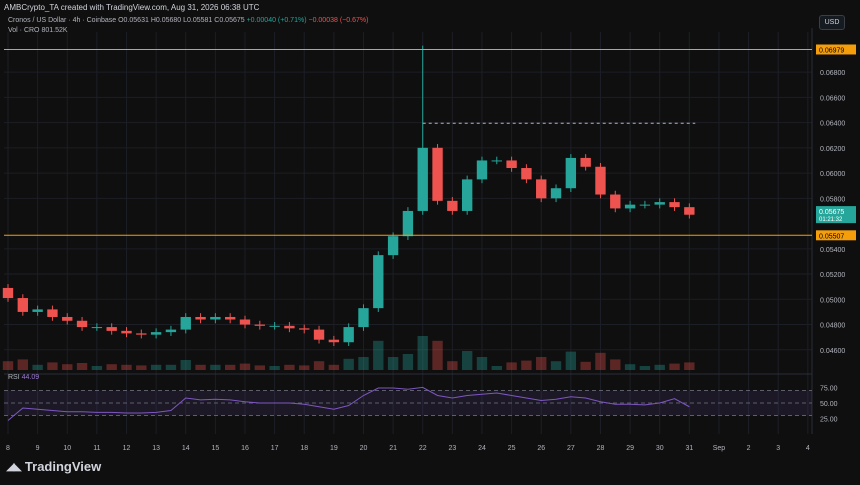  What do you see at coordinates (14, 377) in the screenshot?
I see `rsi-label: RSI` at bounding box center [14, 377].